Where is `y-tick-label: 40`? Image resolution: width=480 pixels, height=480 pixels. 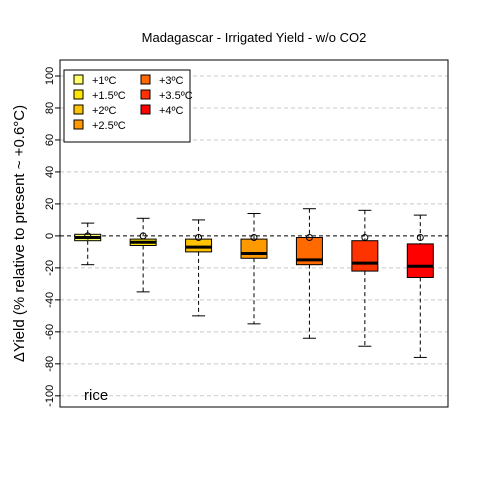
y-tick-label: 40 is located at coordinates (50, 172).